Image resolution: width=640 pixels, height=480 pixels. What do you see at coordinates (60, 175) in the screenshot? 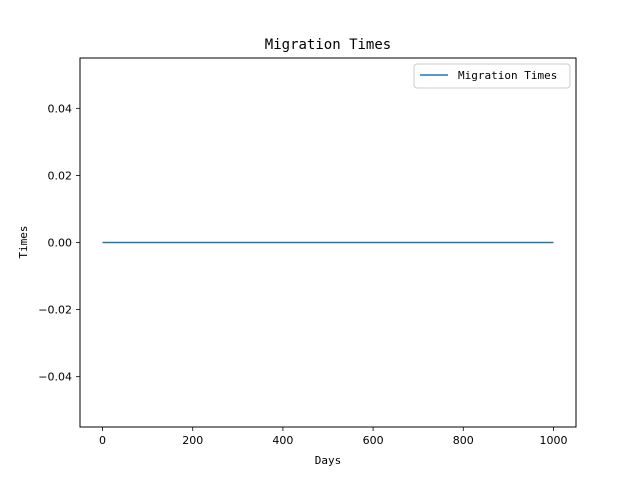
I see `y-tick-label: 0.02` at bounding box center [60, 175].